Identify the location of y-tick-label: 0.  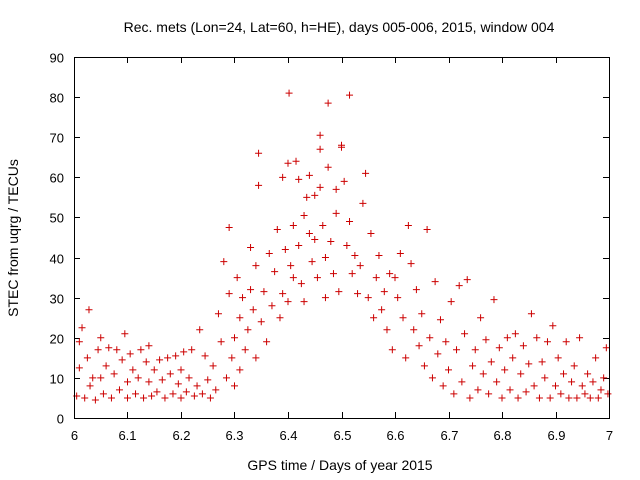
(60, 419).